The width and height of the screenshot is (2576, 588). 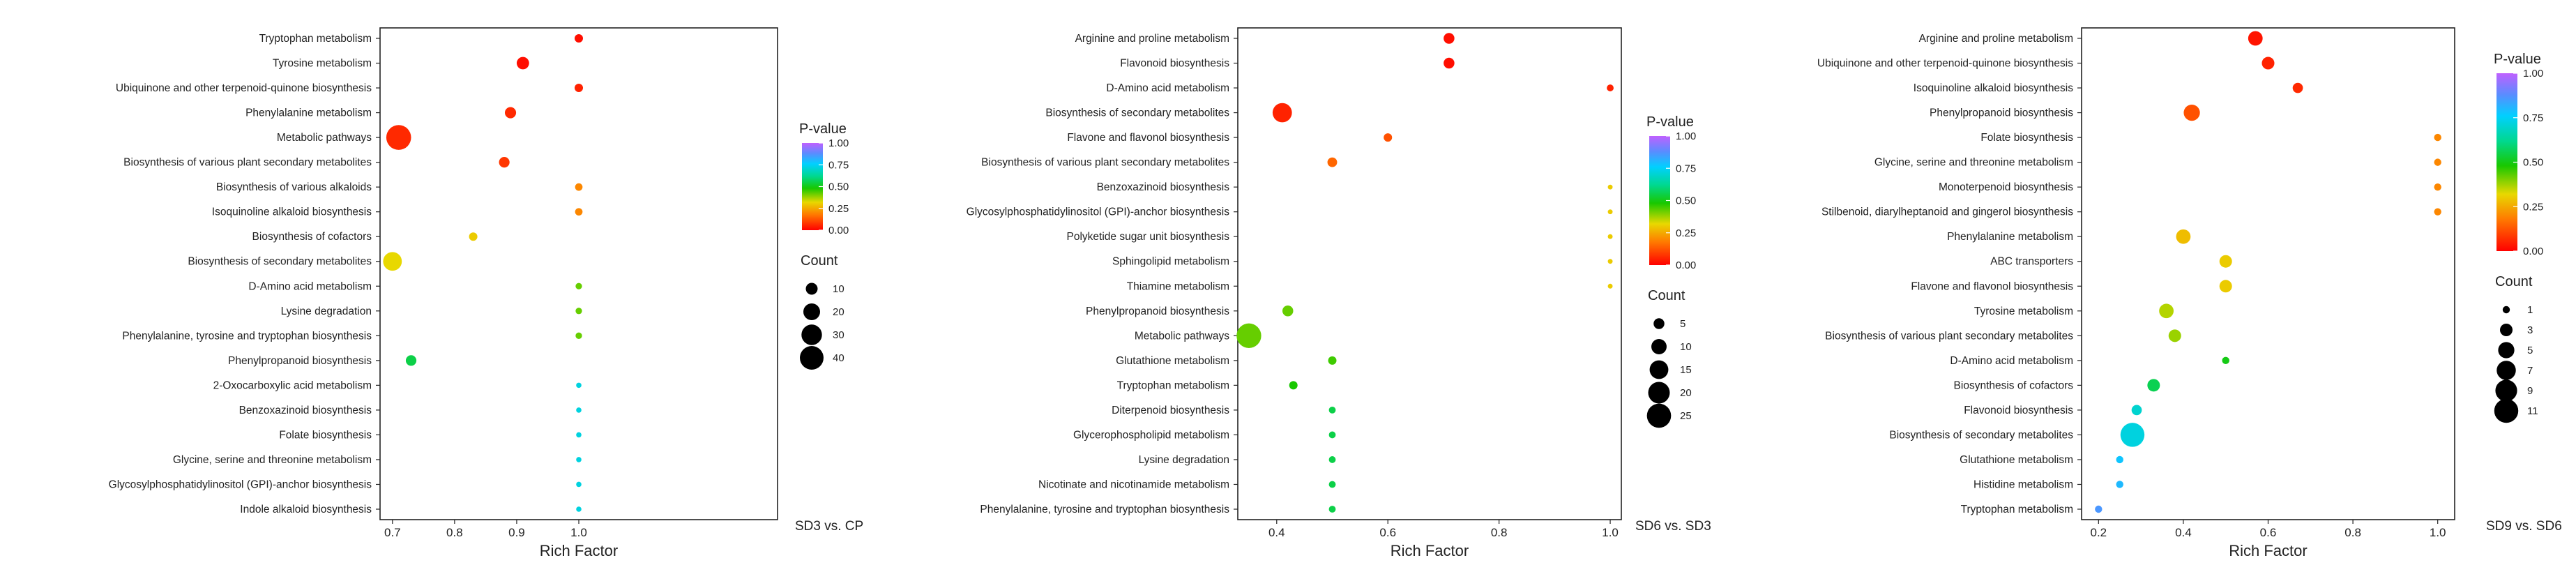 I want to click on count-legend-label: 25, so click(x=1686, y=416).